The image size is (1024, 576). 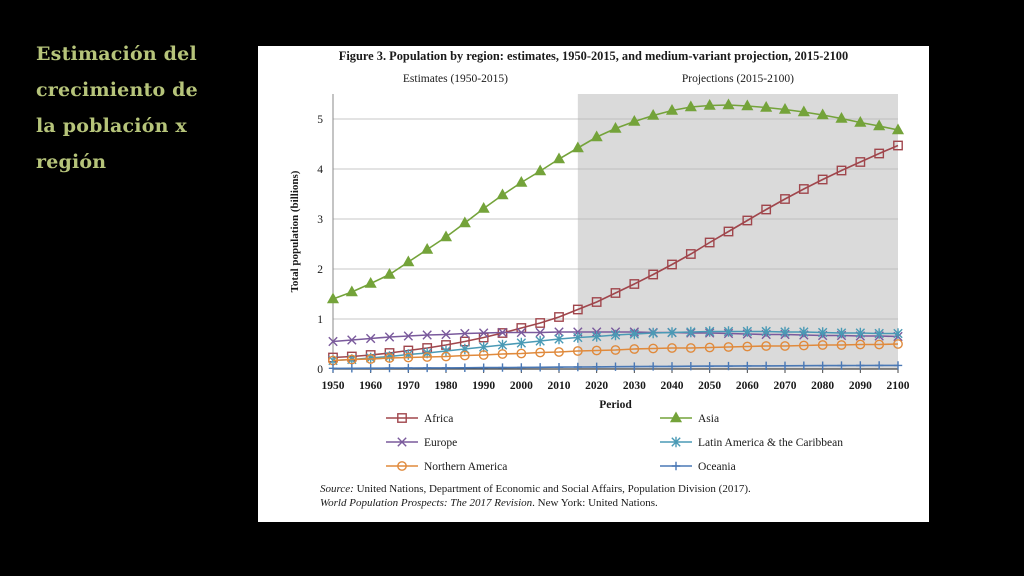 What do you see at coordinates (717, 467) in the screenshot?
I see `legend-label: Oceania` at bounding box center [717, 467].